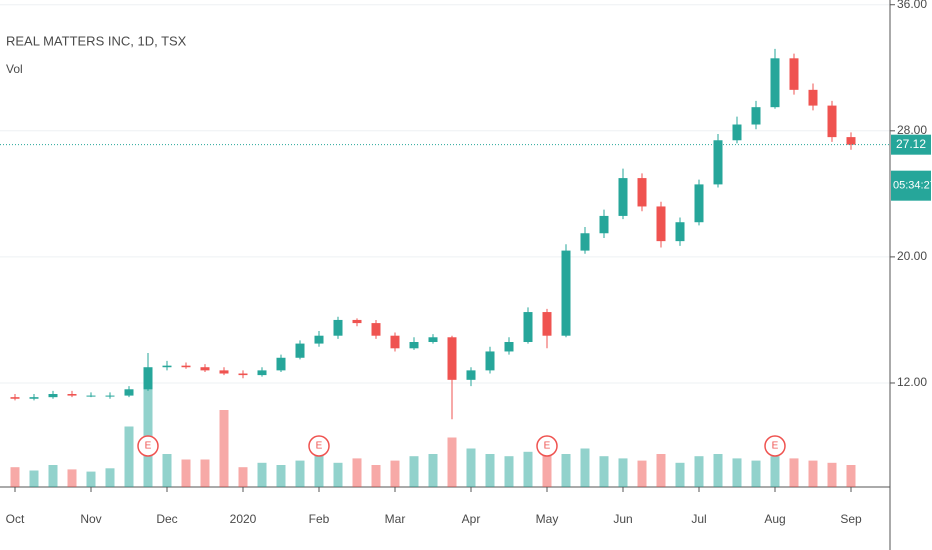  Describe the element at coordinates (911, 144) in the screenshot. I see `last-price-label: 27.12` at that location.